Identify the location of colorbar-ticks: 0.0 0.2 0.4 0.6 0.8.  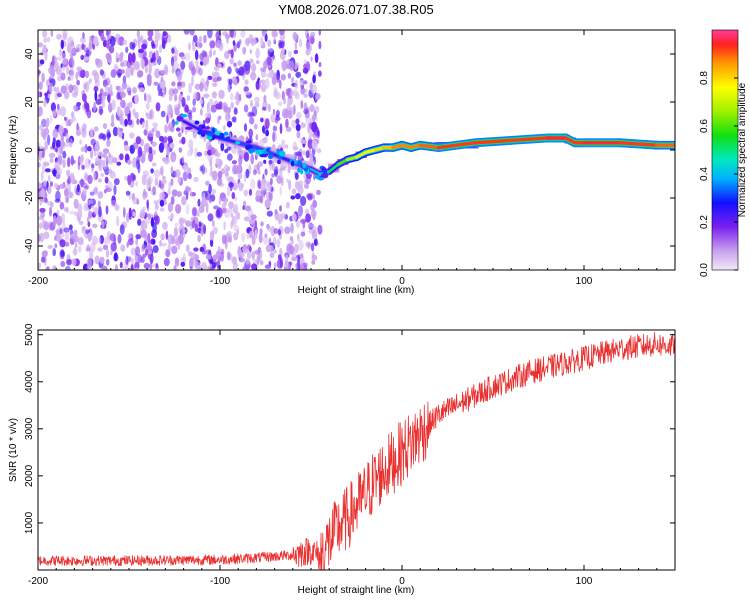
(718, 174).